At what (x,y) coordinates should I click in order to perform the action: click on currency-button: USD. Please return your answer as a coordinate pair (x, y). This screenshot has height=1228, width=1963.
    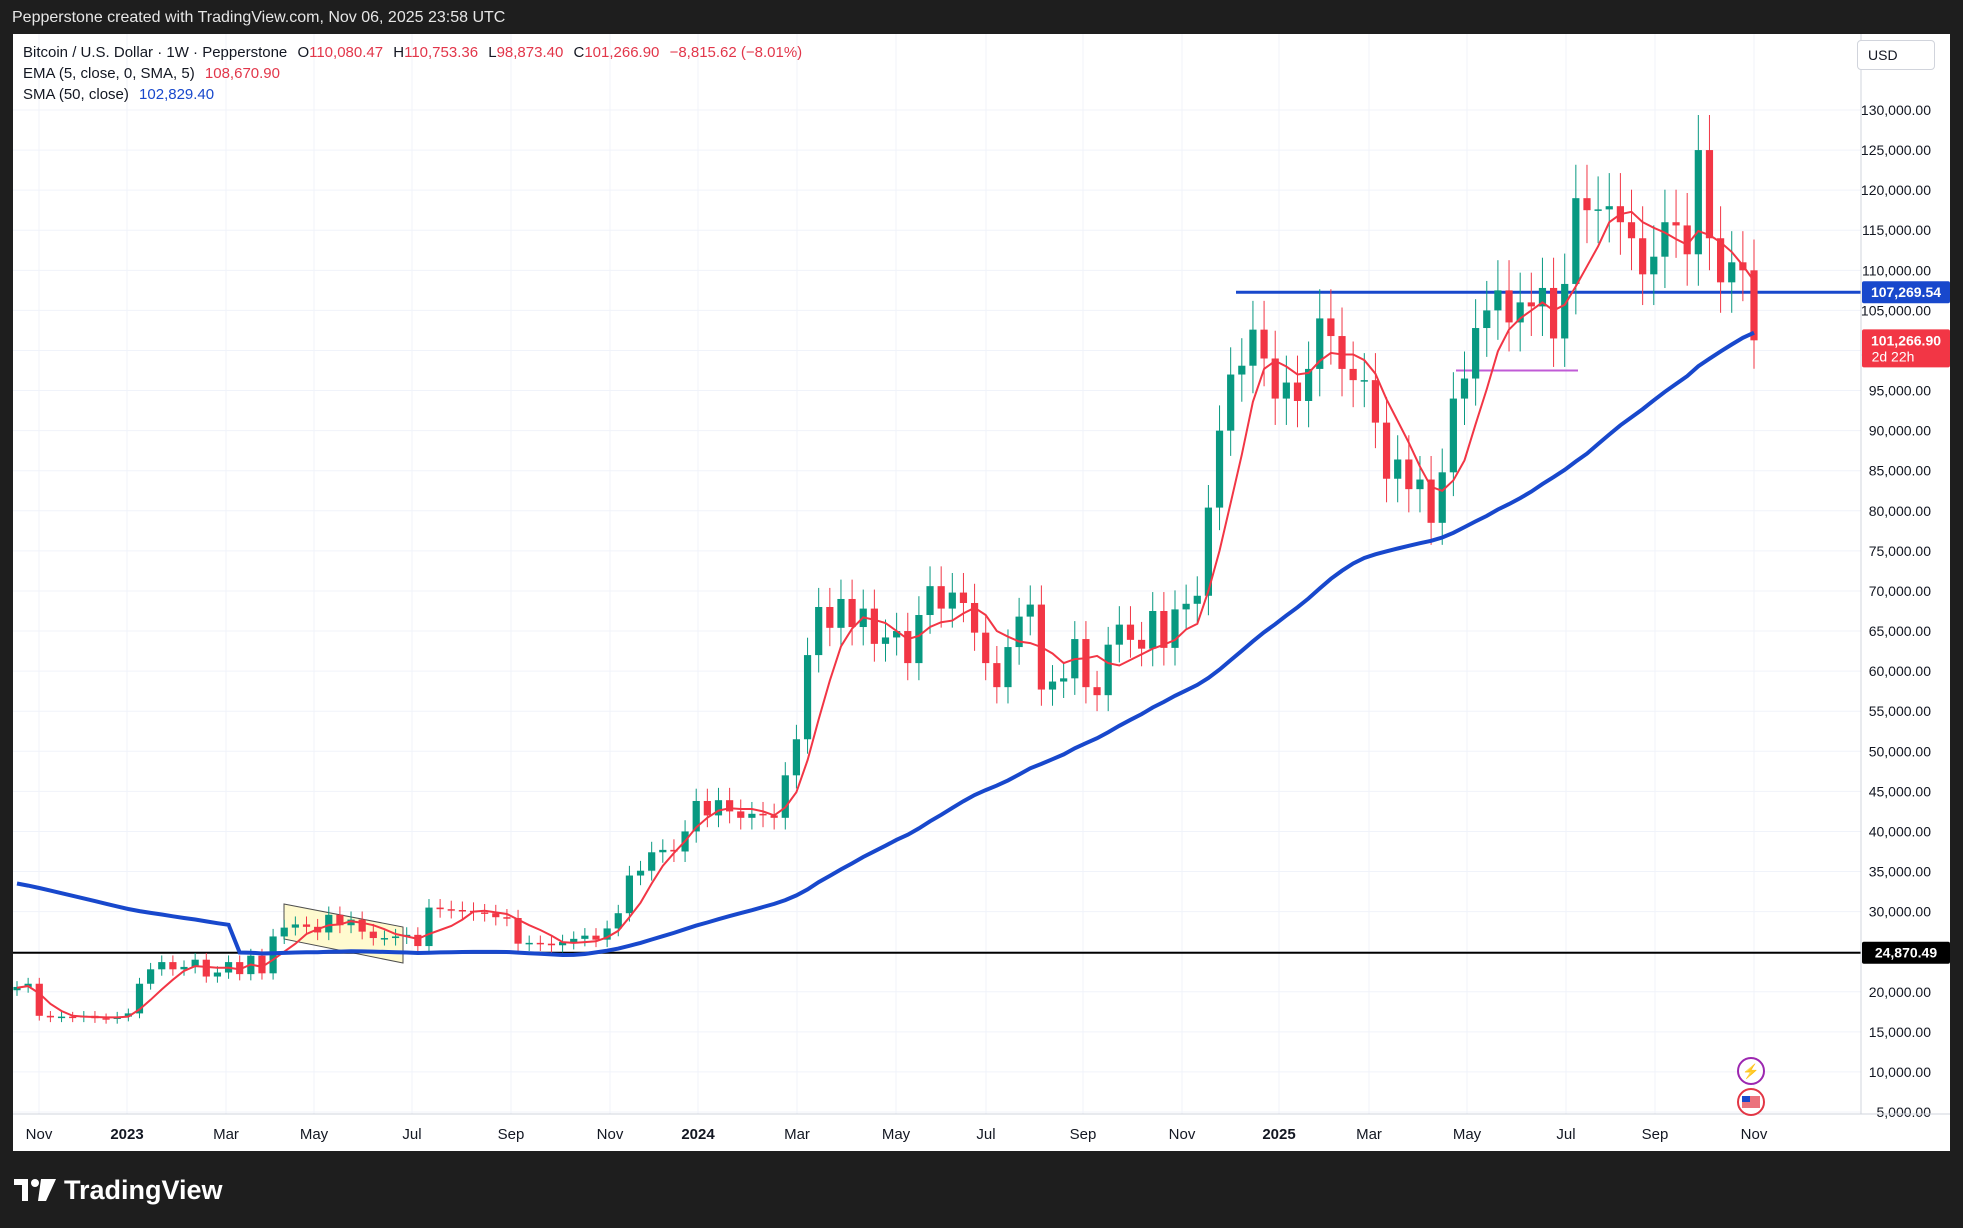
    Looking at the image, I should click on (1896, 55).